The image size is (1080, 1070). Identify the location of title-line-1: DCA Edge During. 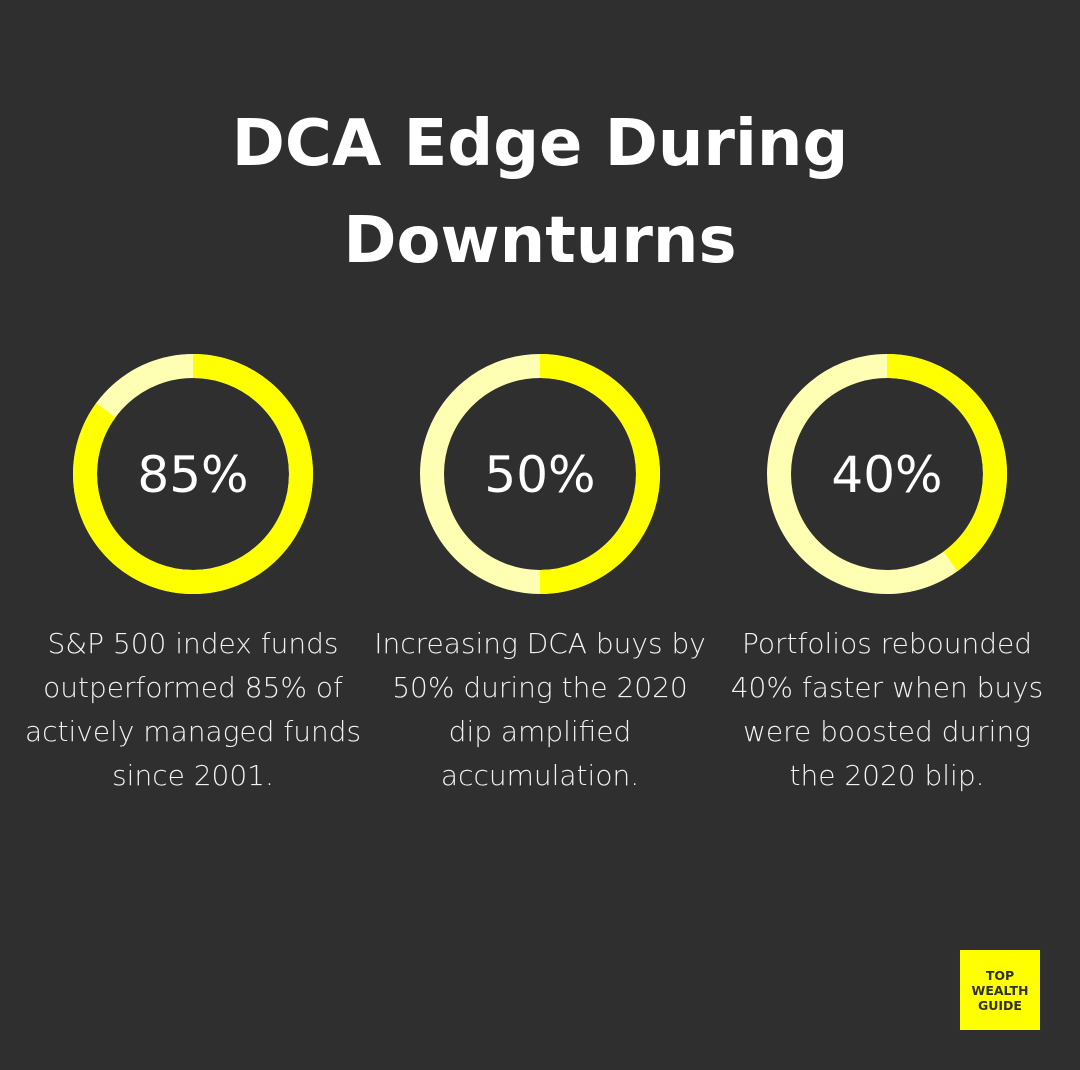
(540, 144).